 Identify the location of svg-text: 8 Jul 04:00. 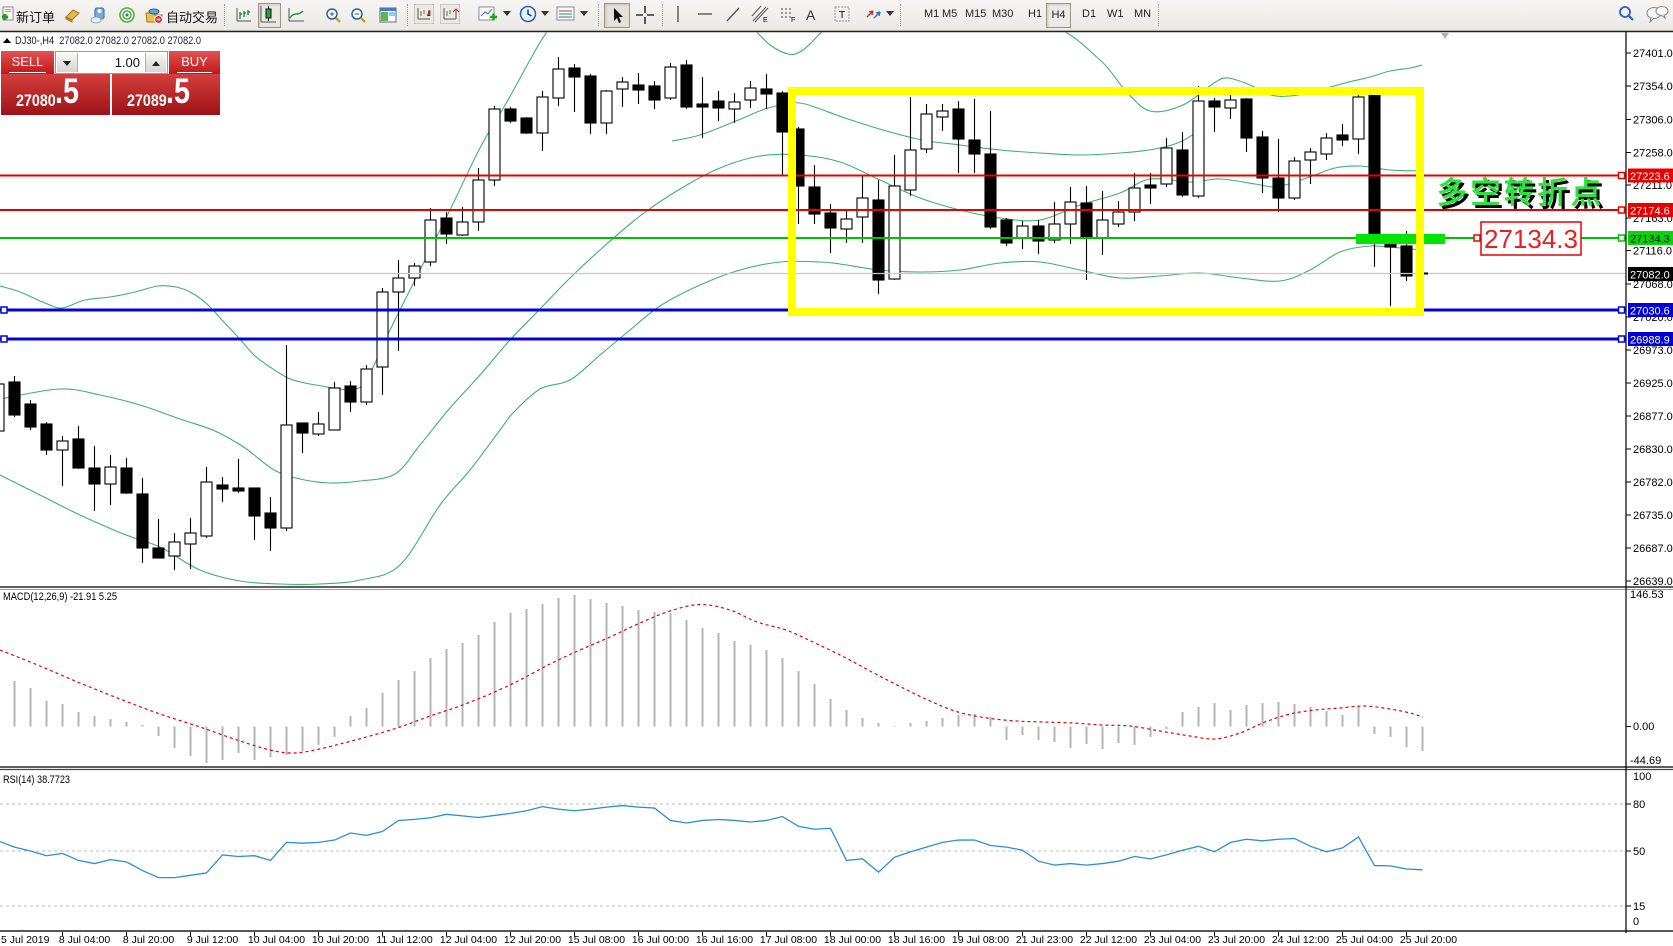
(85, 940).